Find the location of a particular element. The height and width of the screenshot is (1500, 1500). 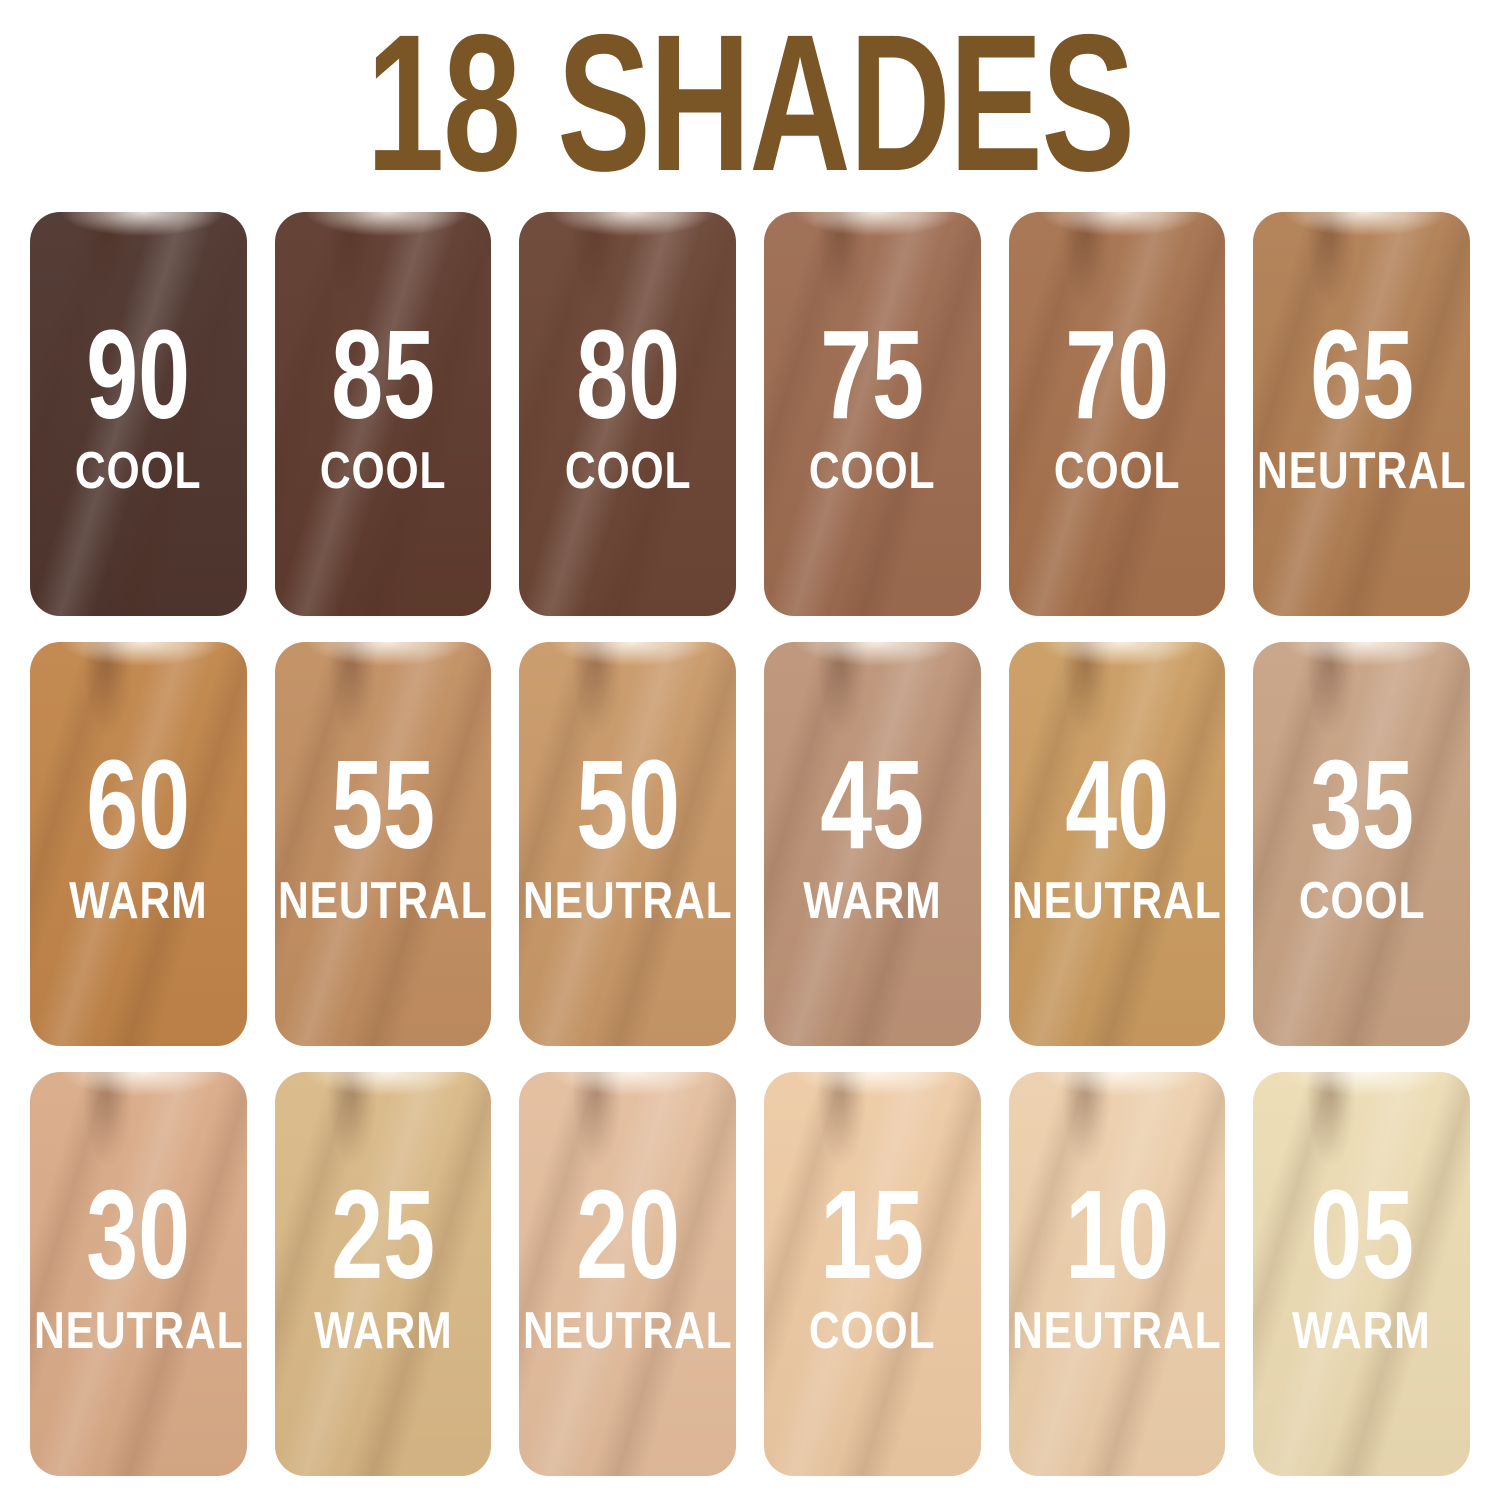

shade-text-block: 65 NEUTRAL is located at coordinates (1361, 414).